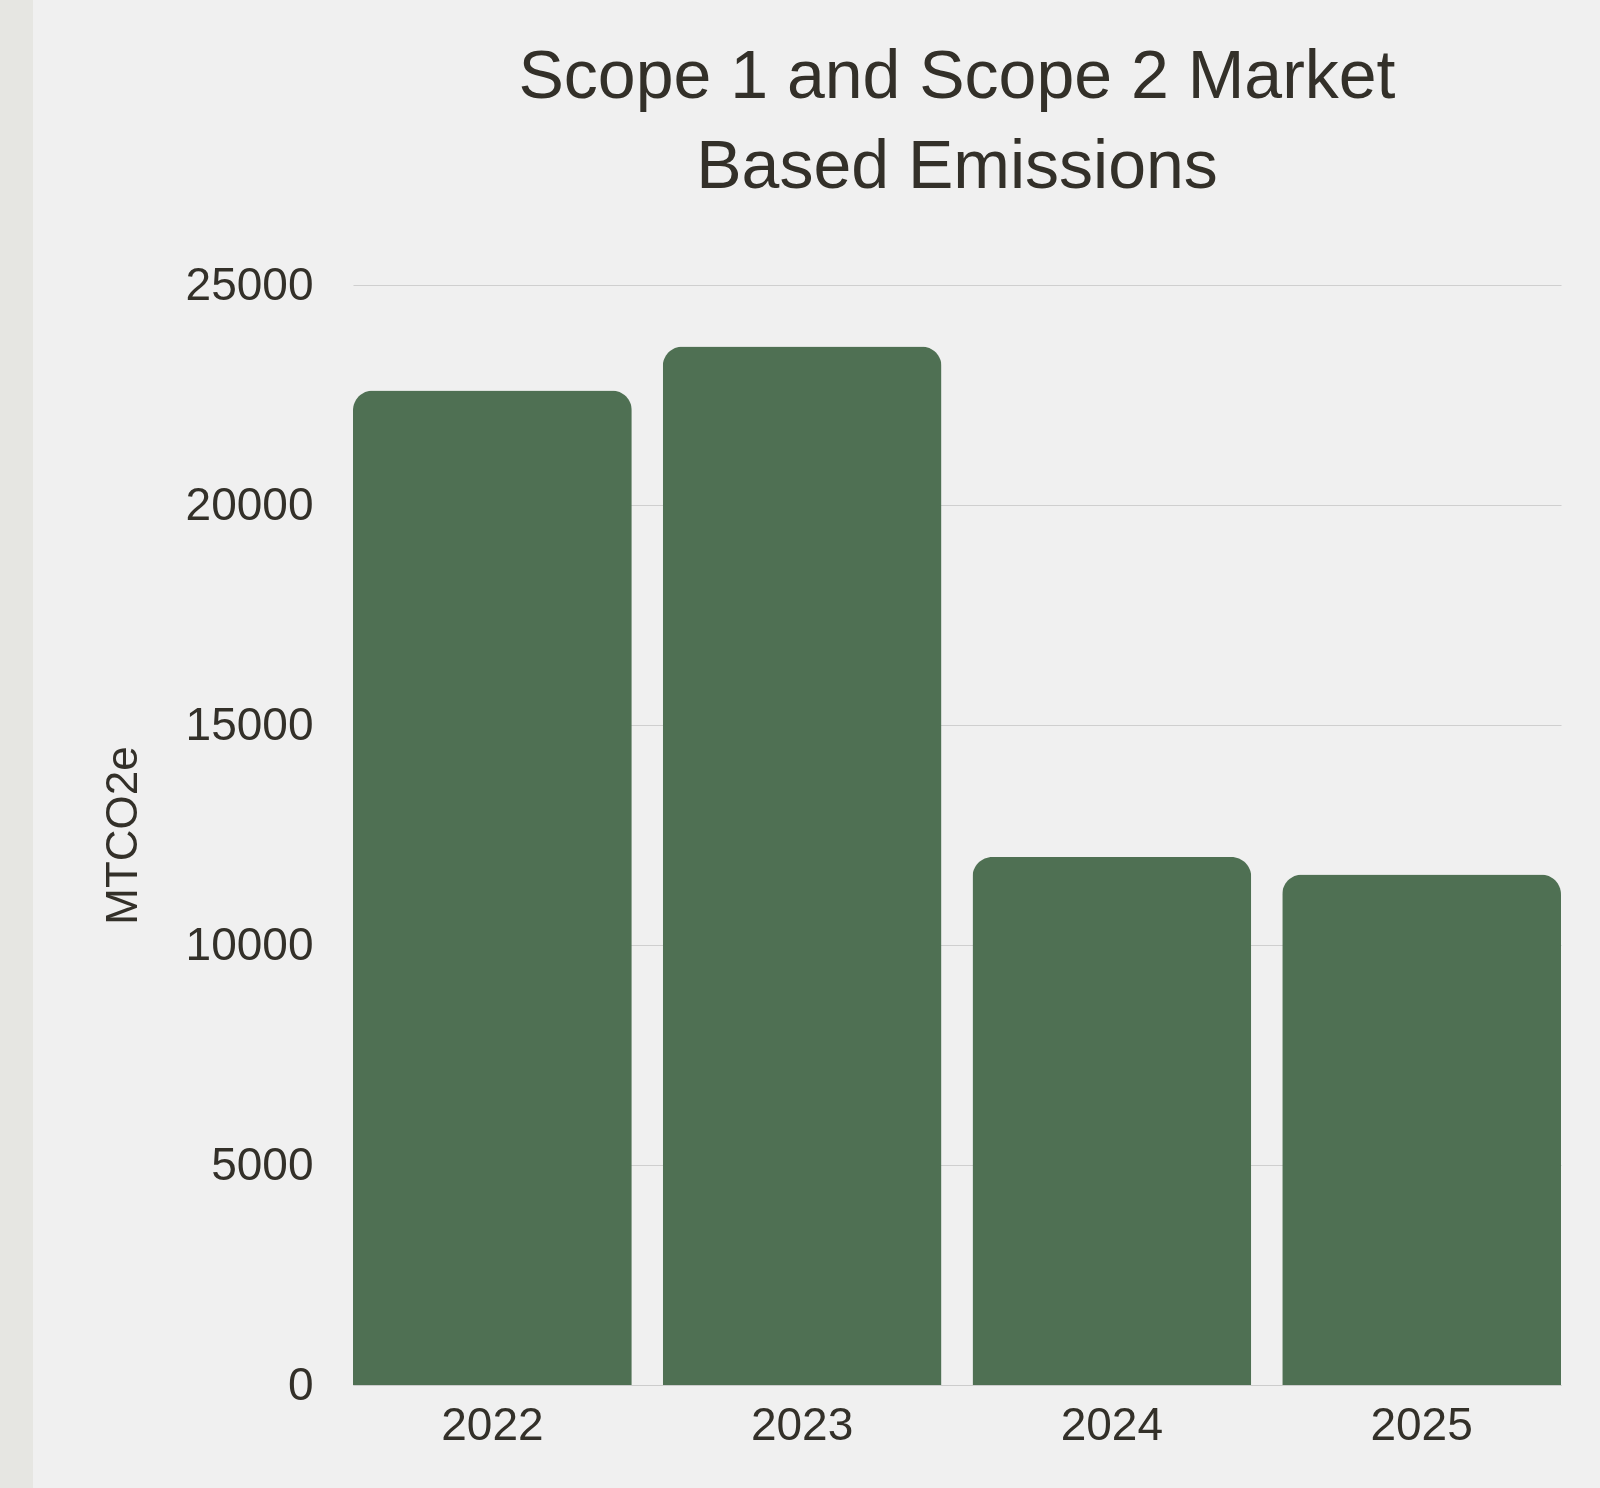 This screenshot has width=1600, height=1488. Describe the element at coordinates (249, 283) in the screenshot. I see `y-tick-label: 25000` at that location.